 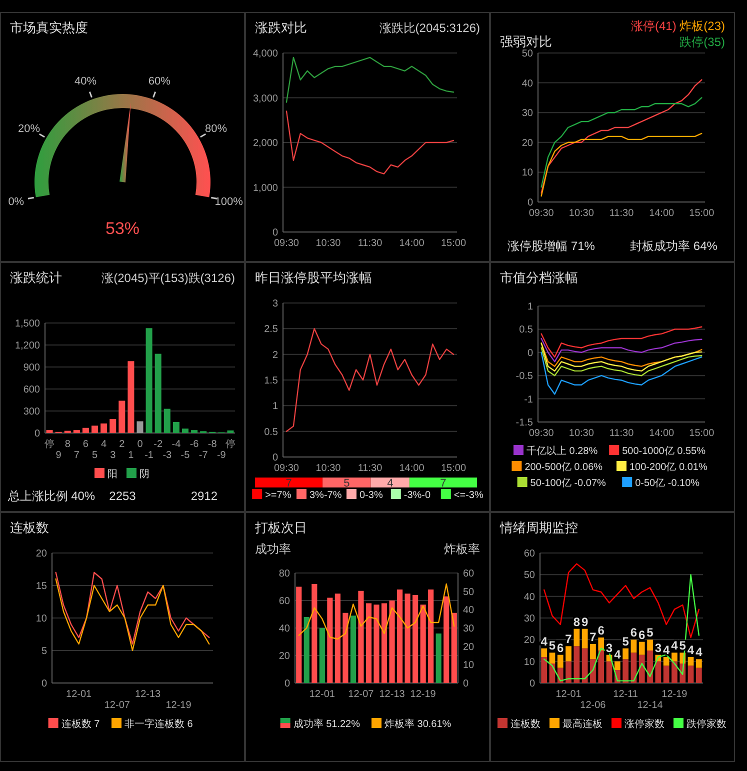 What do you see at coordinates (80, 724) in the screenshot?
I see `legend-label: 连板数 7` at bounding box center [80, 724].